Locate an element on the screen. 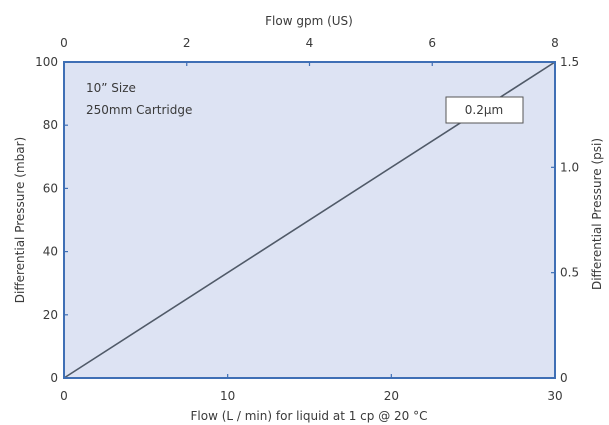 Image resolution: width=609 pixels, height=425 pixels. secondary-x-tick-label: 2 is located at coordinates (187, 43).